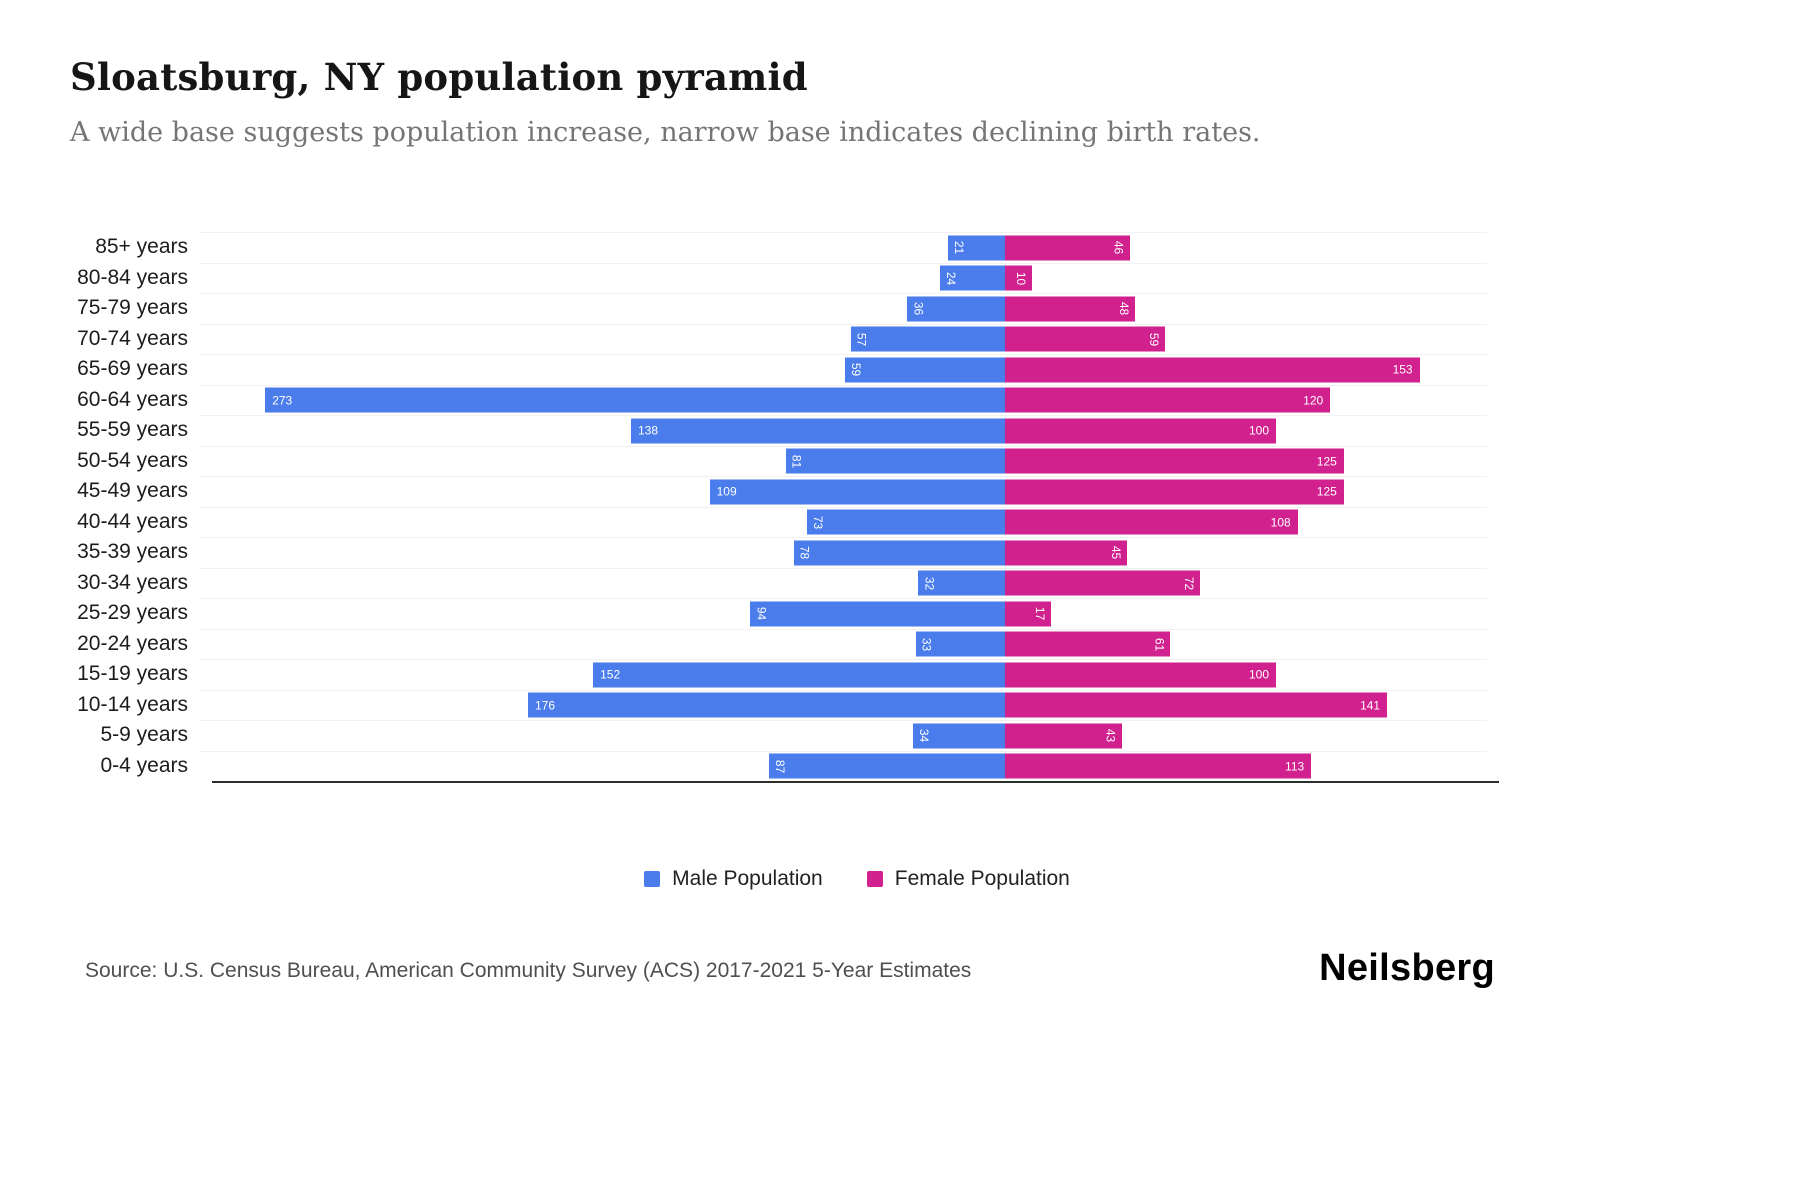  Describe the element at coordinates (843, 644) in the screenshot. I see `row-plot: 33 61` at that location.